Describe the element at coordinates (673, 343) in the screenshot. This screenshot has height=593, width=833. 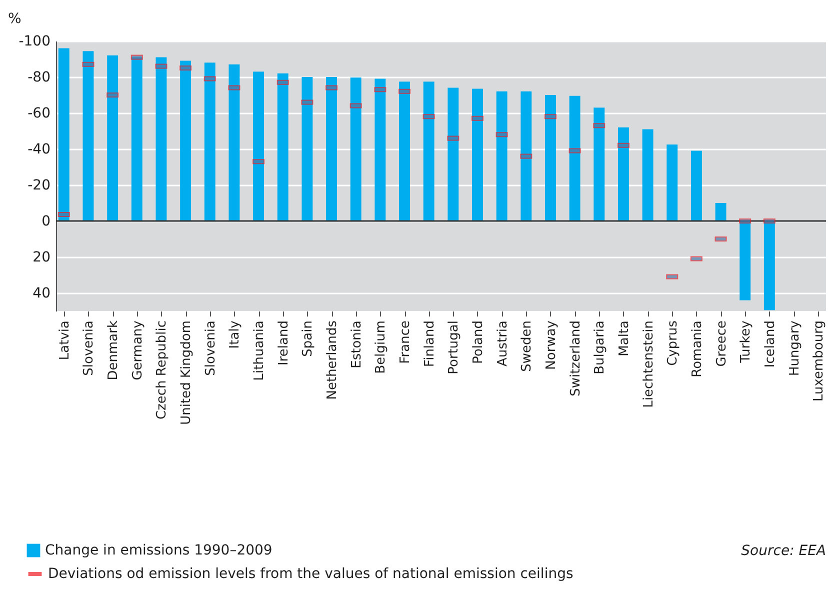
I see `x-tick-label: Cyprus` at that location.